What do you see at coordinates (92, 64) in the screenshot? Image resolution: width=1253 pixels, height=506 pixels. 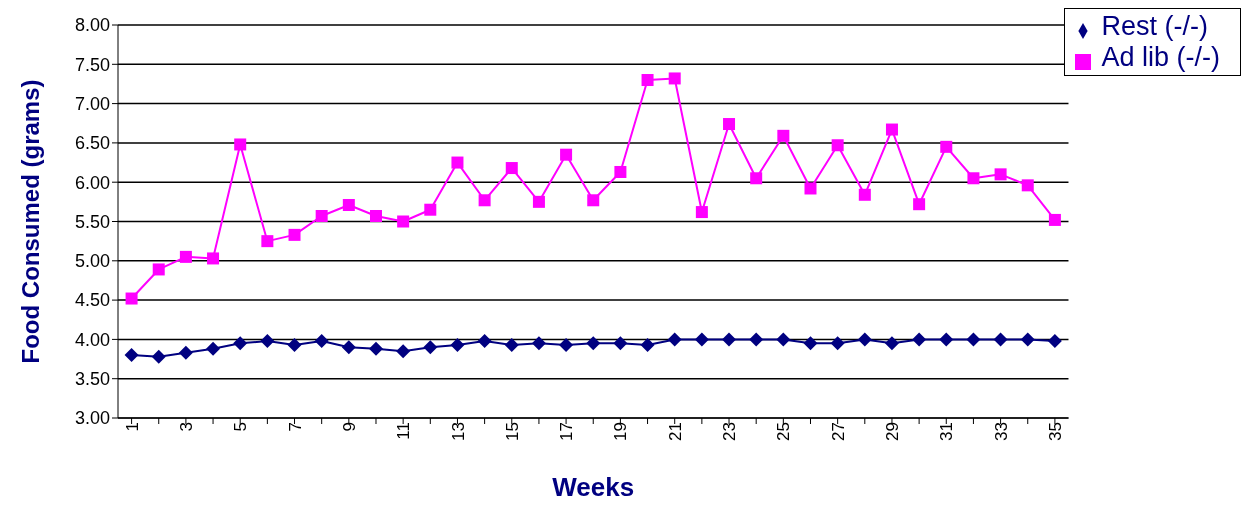 I see `y-tick-label: 7.50` at bounding box center [92, 64].